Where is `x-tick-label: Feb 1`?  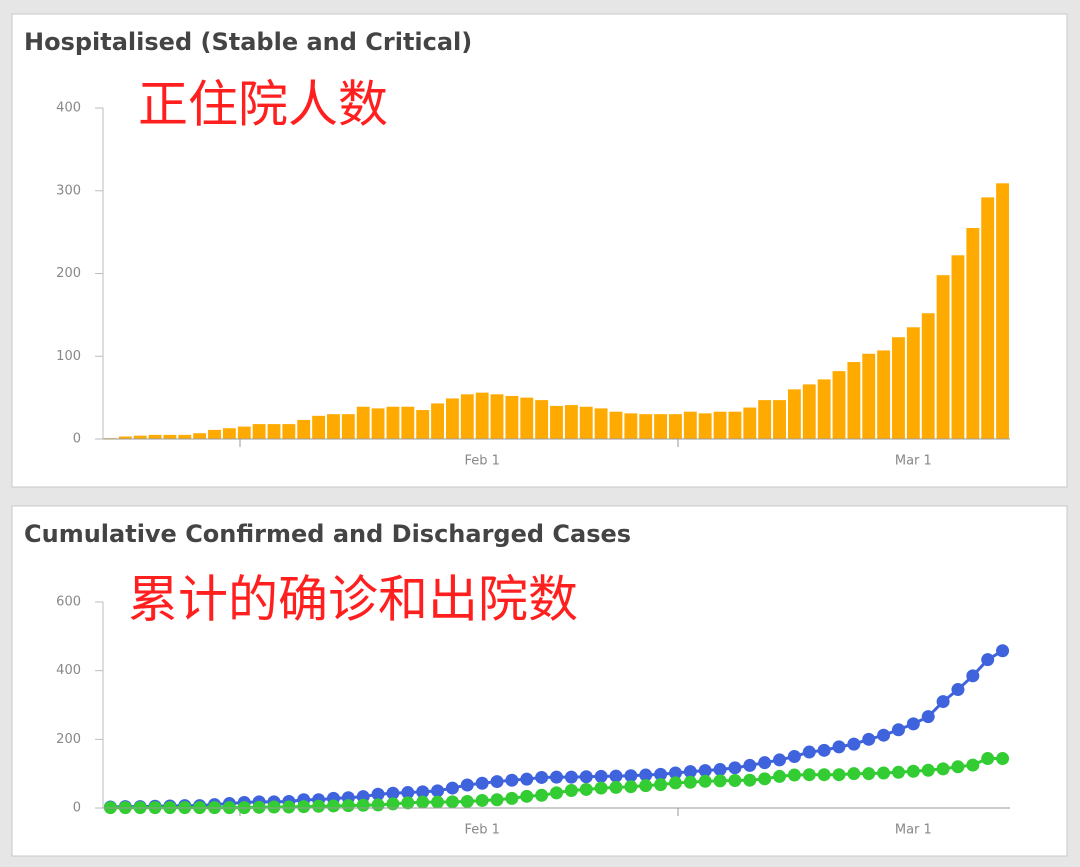
x-tick-label: Feb 1 is located at coordinates (481, 461).